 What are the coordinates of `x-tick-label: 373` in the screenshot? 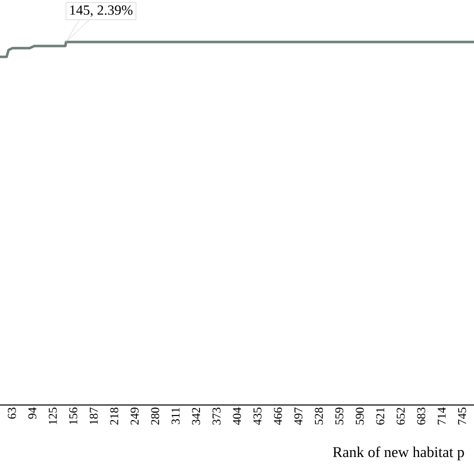 It's located at (216, 416).